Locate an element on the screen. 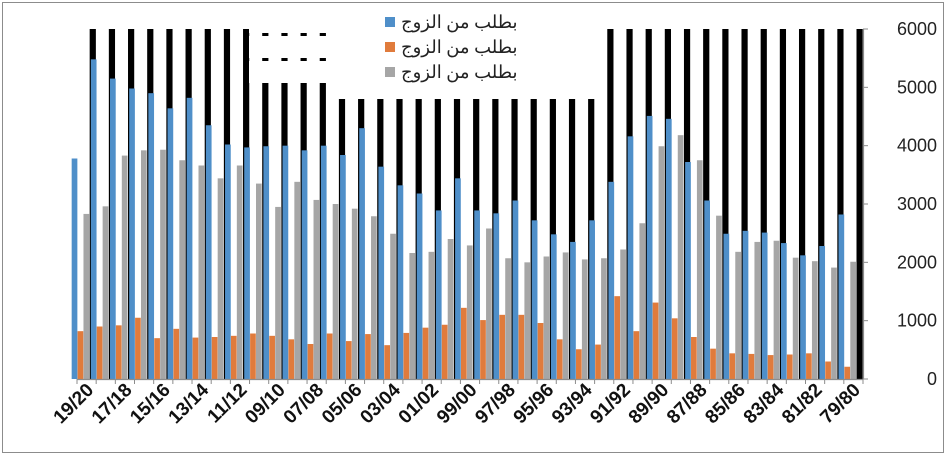 The height and width of the screenshot is (457, 948). x-tick-label: 97/98 is located at coordinates (495, 404).